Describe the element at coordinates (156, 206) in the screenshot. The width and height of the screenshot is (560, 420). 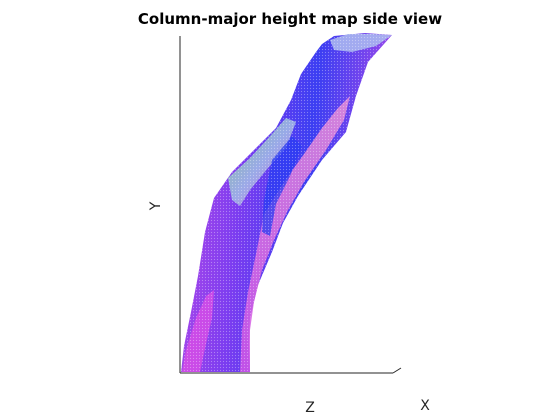
I see `y-axis-label: Y` at that location.